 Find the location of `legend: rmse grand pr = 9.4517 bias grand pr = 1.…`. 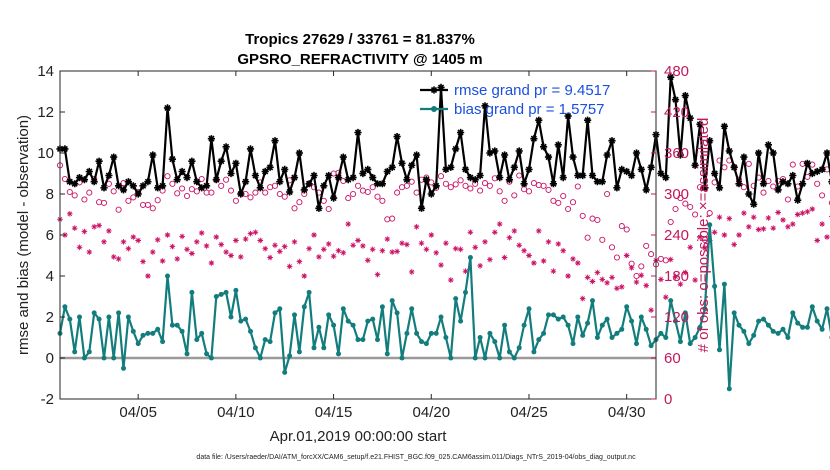

legend: rmse grand pr = 9.4517 bias grand pr = 1.… is located at coordinates (515, 100).